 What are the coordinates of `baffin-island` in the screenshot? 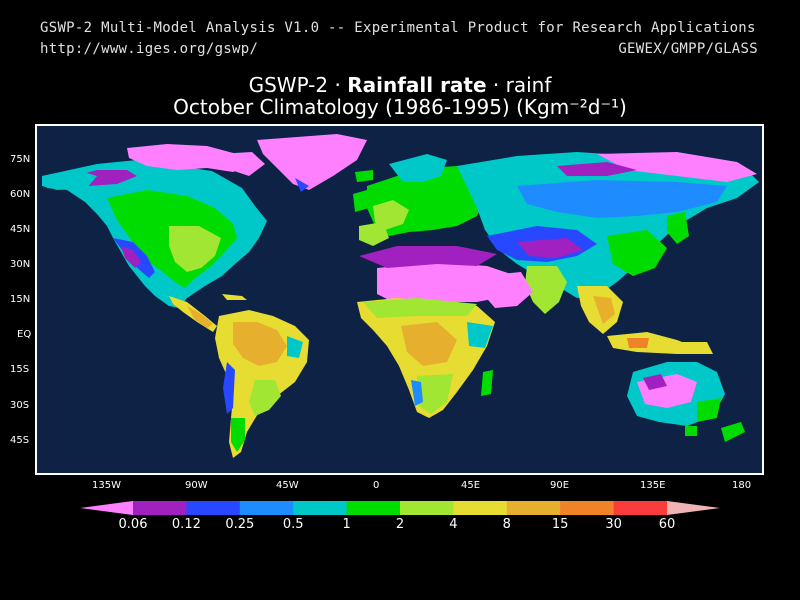 It's located at (241, 164).